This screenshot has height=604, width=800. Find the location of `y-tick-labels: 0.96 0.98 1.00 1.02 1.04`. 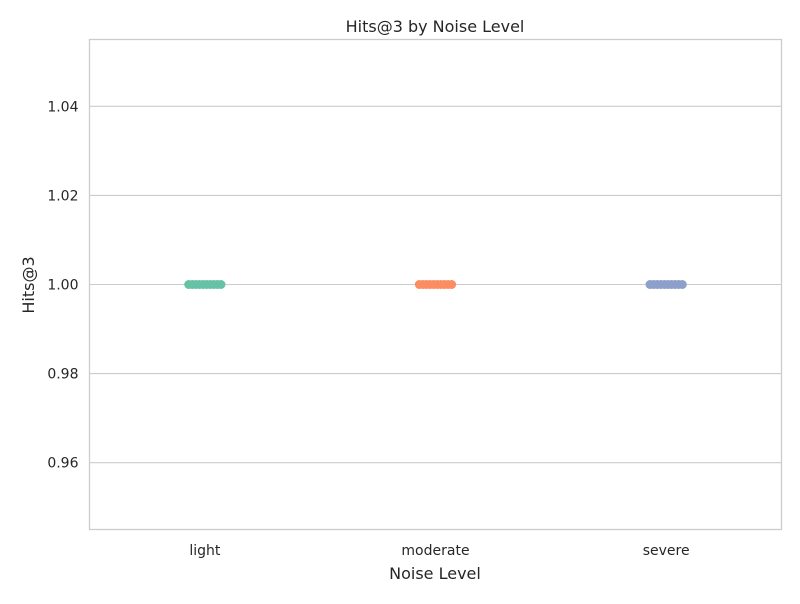

y-tick-labels: 0.96 0.98 1.00 1.02 1.04 is located at coordinates (62, 285).